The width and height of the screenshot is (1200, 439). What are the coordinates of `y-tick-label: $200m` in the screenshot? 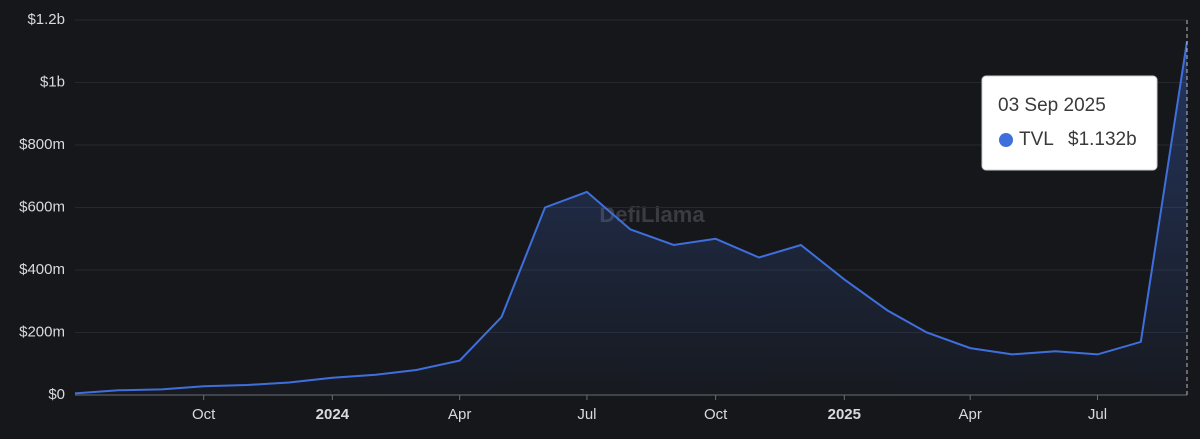 It's located at (42, 331).